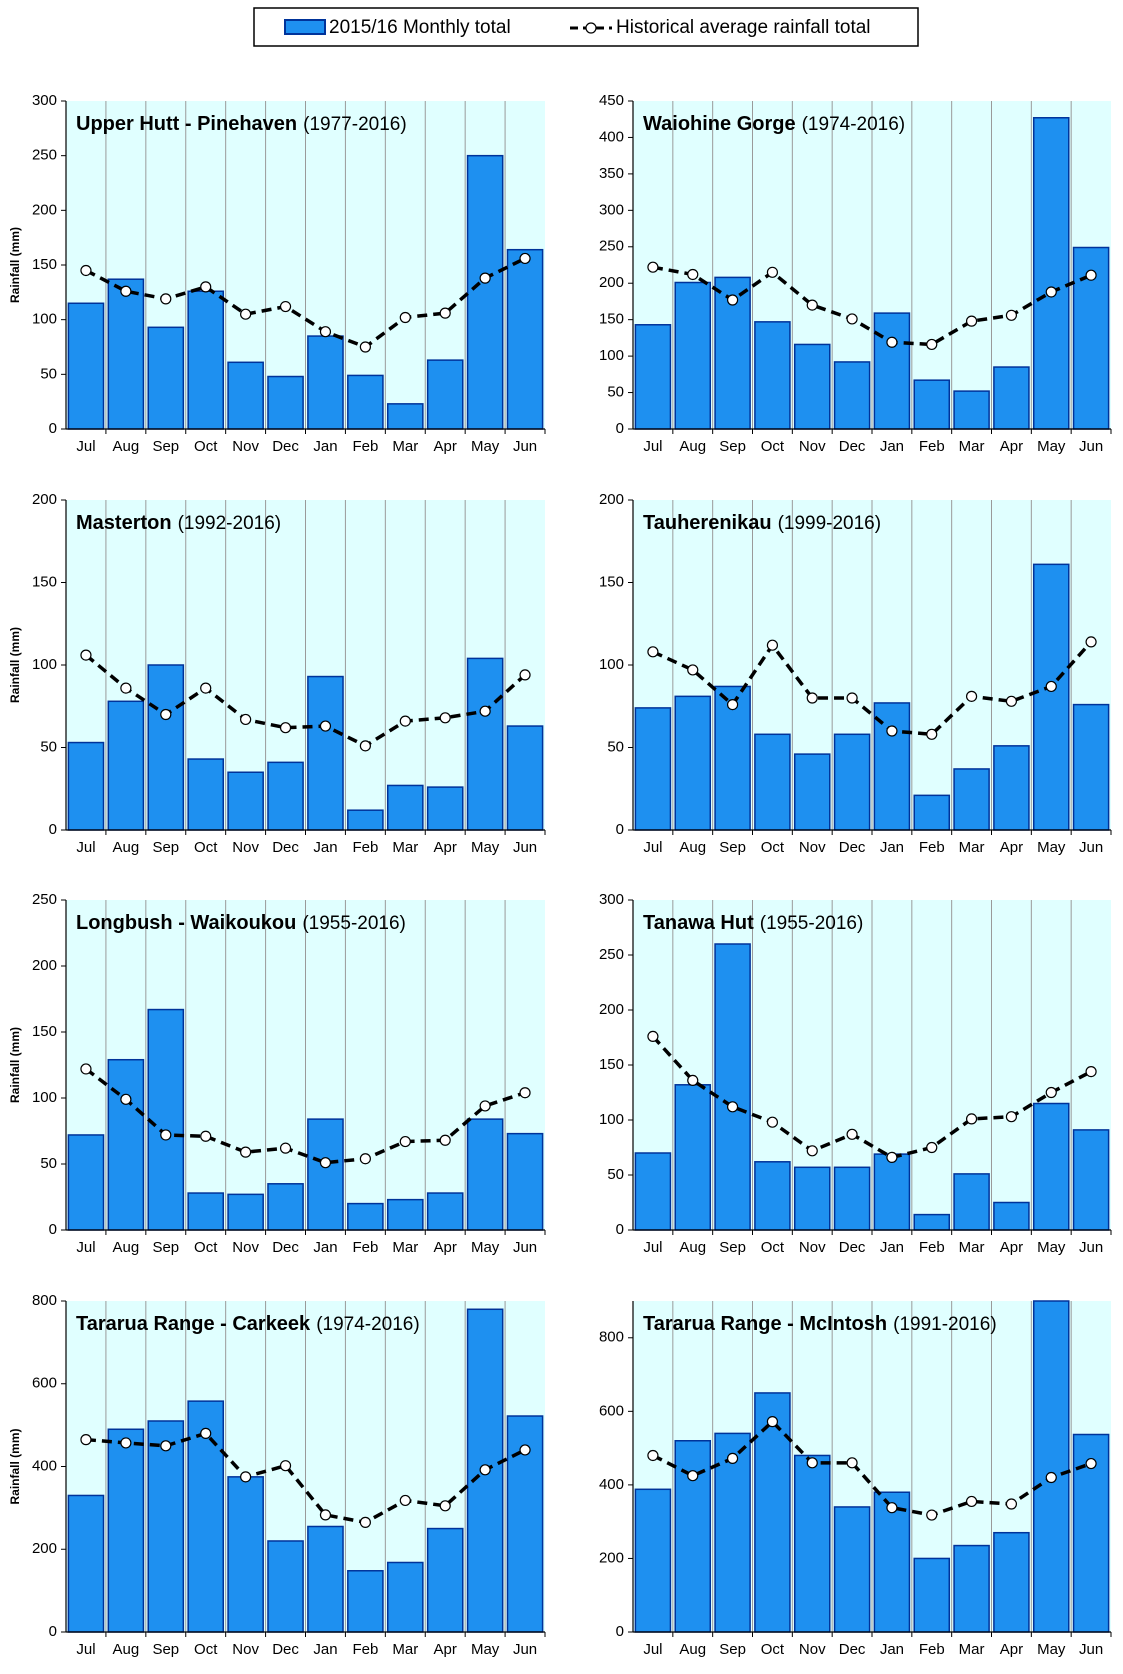 The width and height of the screenshot is (1123, 1674). I want to click on y-axis-label: Rainfall (mm), so click(15, 1466).